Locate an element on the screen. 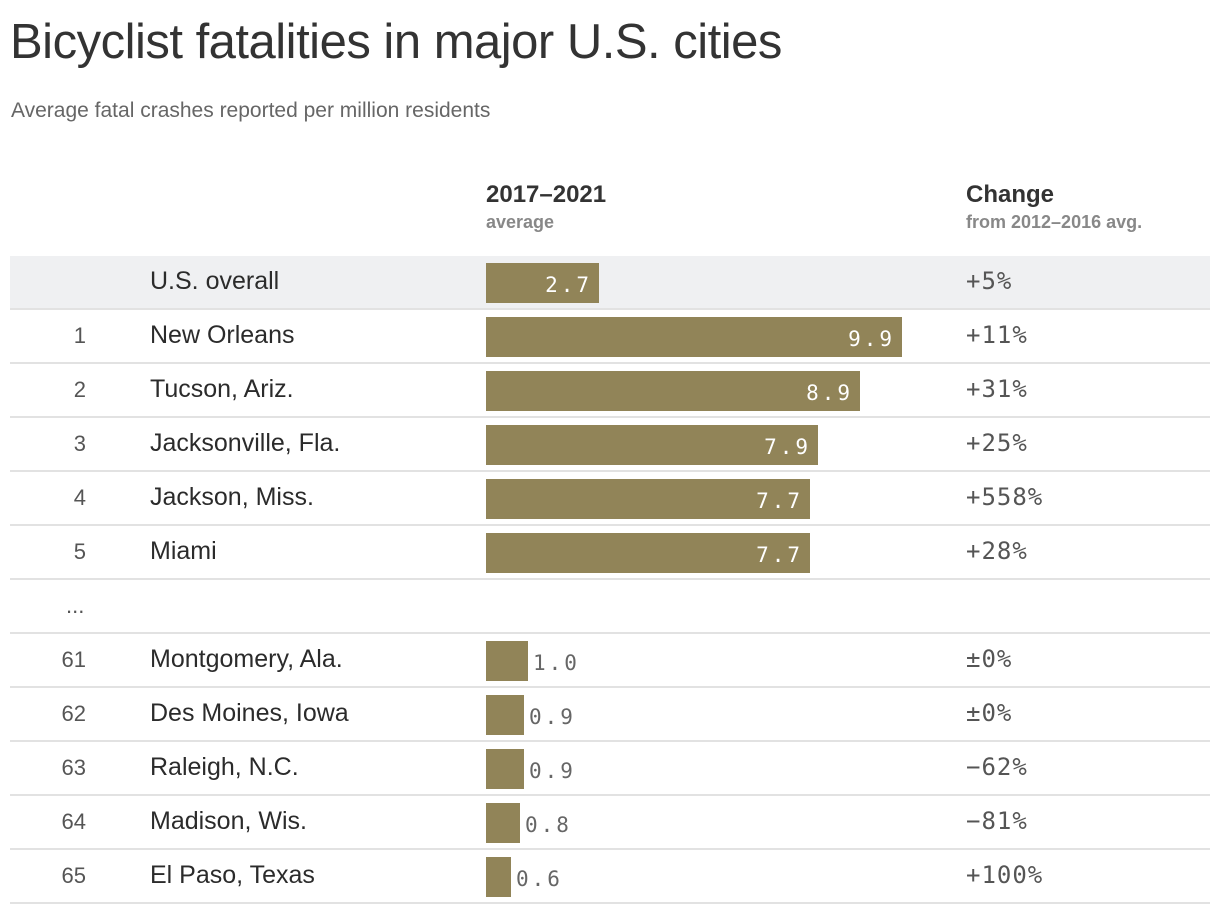 The height and width of the screenshot is (912, 1220). table-row: 64 Madison, Wis. 0.8 −81% is located at coordinates (610, 823).